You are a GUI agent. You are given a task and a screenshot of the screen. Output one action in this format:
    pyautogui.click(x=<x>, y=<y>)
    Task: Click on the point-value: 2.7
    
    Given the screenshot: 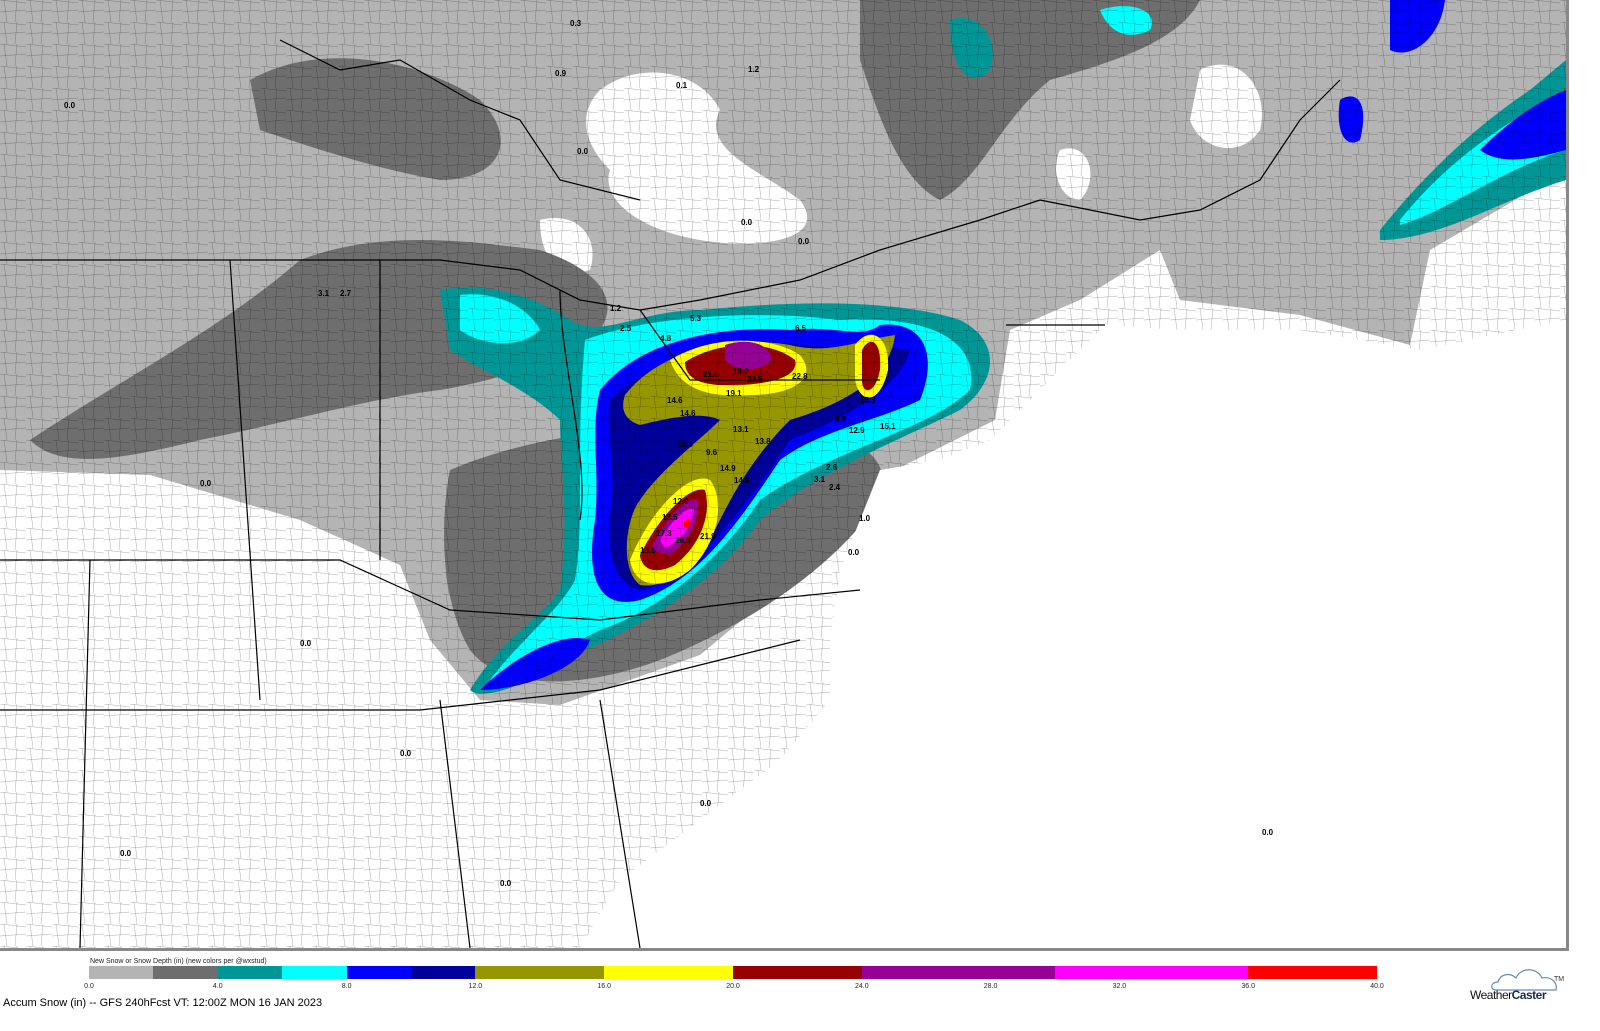 What is the action you would take?
    pyautogui.click(x=346, y=293)
    